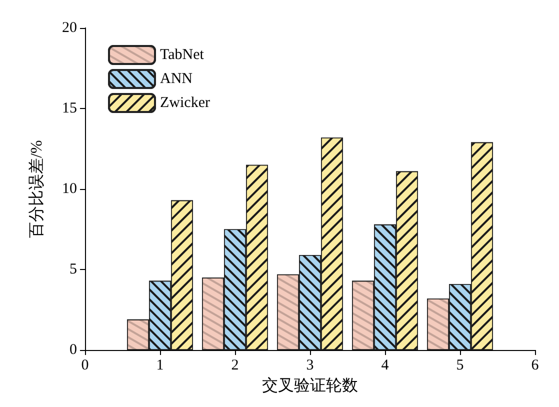 The height and width of the screenshot is (407, 559). I want to click on y-tick-label: 20, so click(69, 28).